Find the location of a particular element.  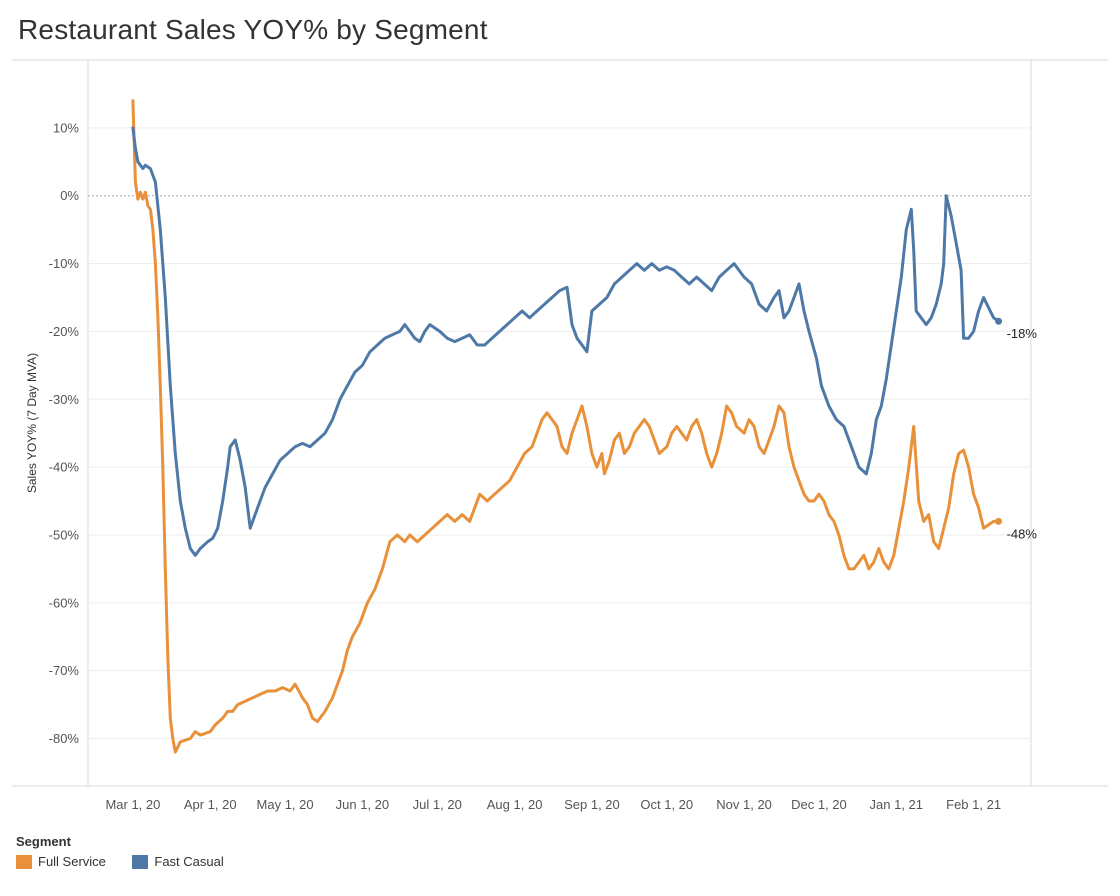

x-tick-label: Jan 1, 21 is located at coordinates (897, 804).